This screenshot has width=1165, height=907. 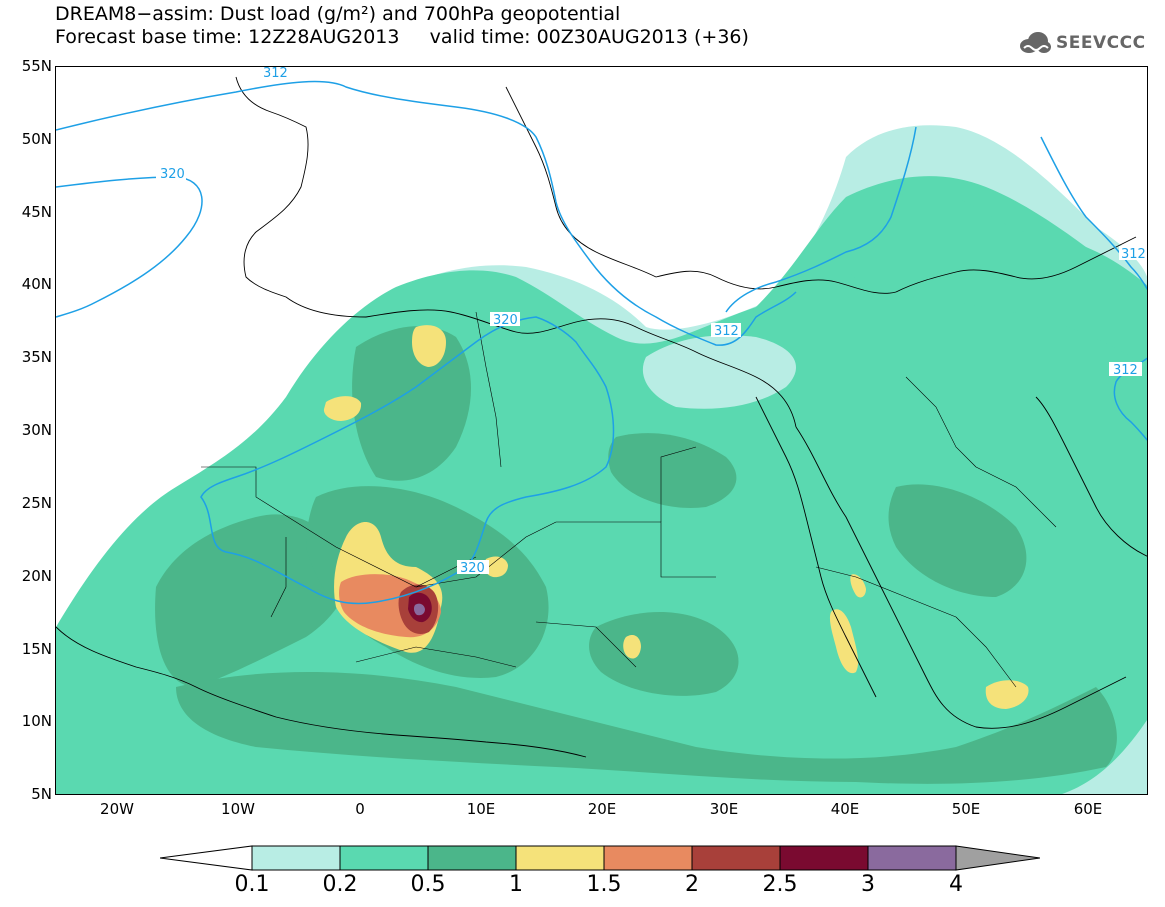 What do you see at coordinates (36, 139) in the screenshot?
I see `lat-label-50n: 50N` at bounding box center [36, 139].